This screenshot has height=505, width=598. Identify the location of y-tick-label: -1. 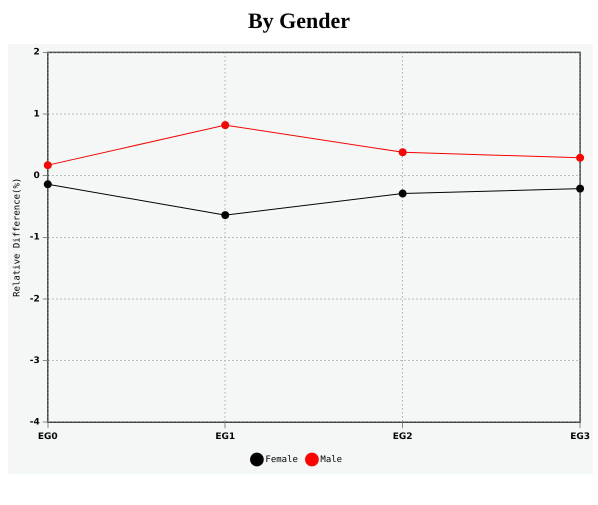
(35, 237).